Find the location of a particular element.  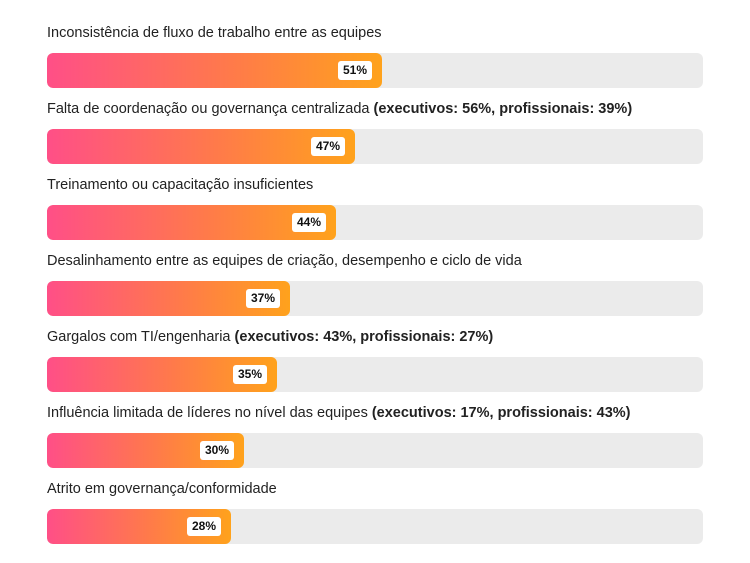

bar-track: 30% is located at coordinates (375, 450).